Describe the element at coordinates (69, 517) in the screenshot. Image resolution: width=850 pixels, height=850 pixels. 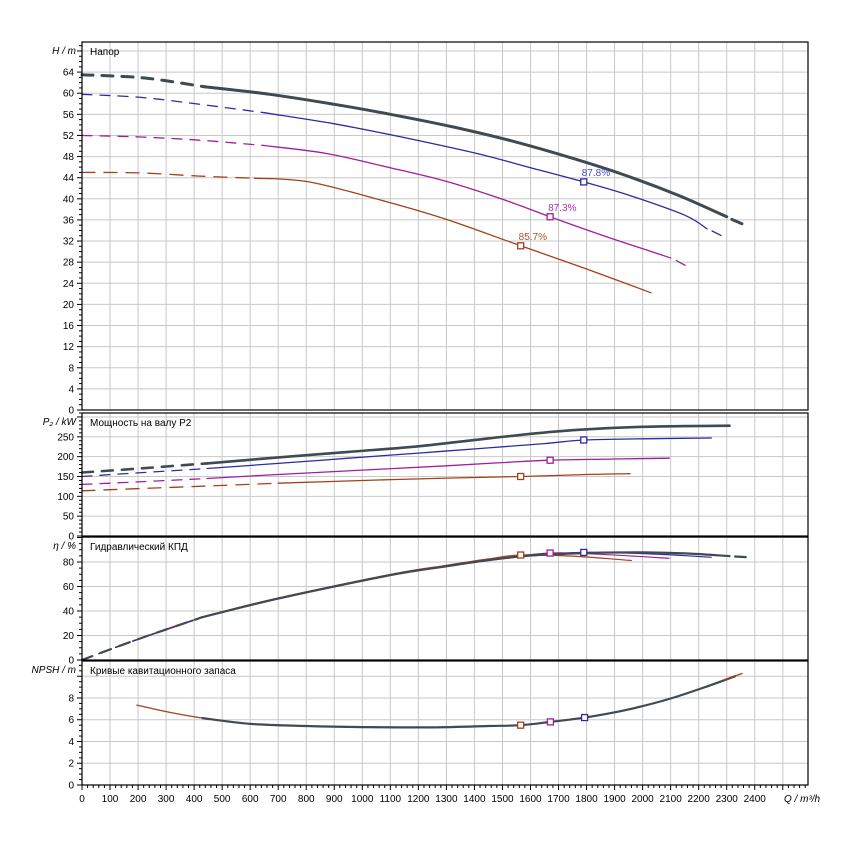
I see `y-tick-label: 50` at that location.